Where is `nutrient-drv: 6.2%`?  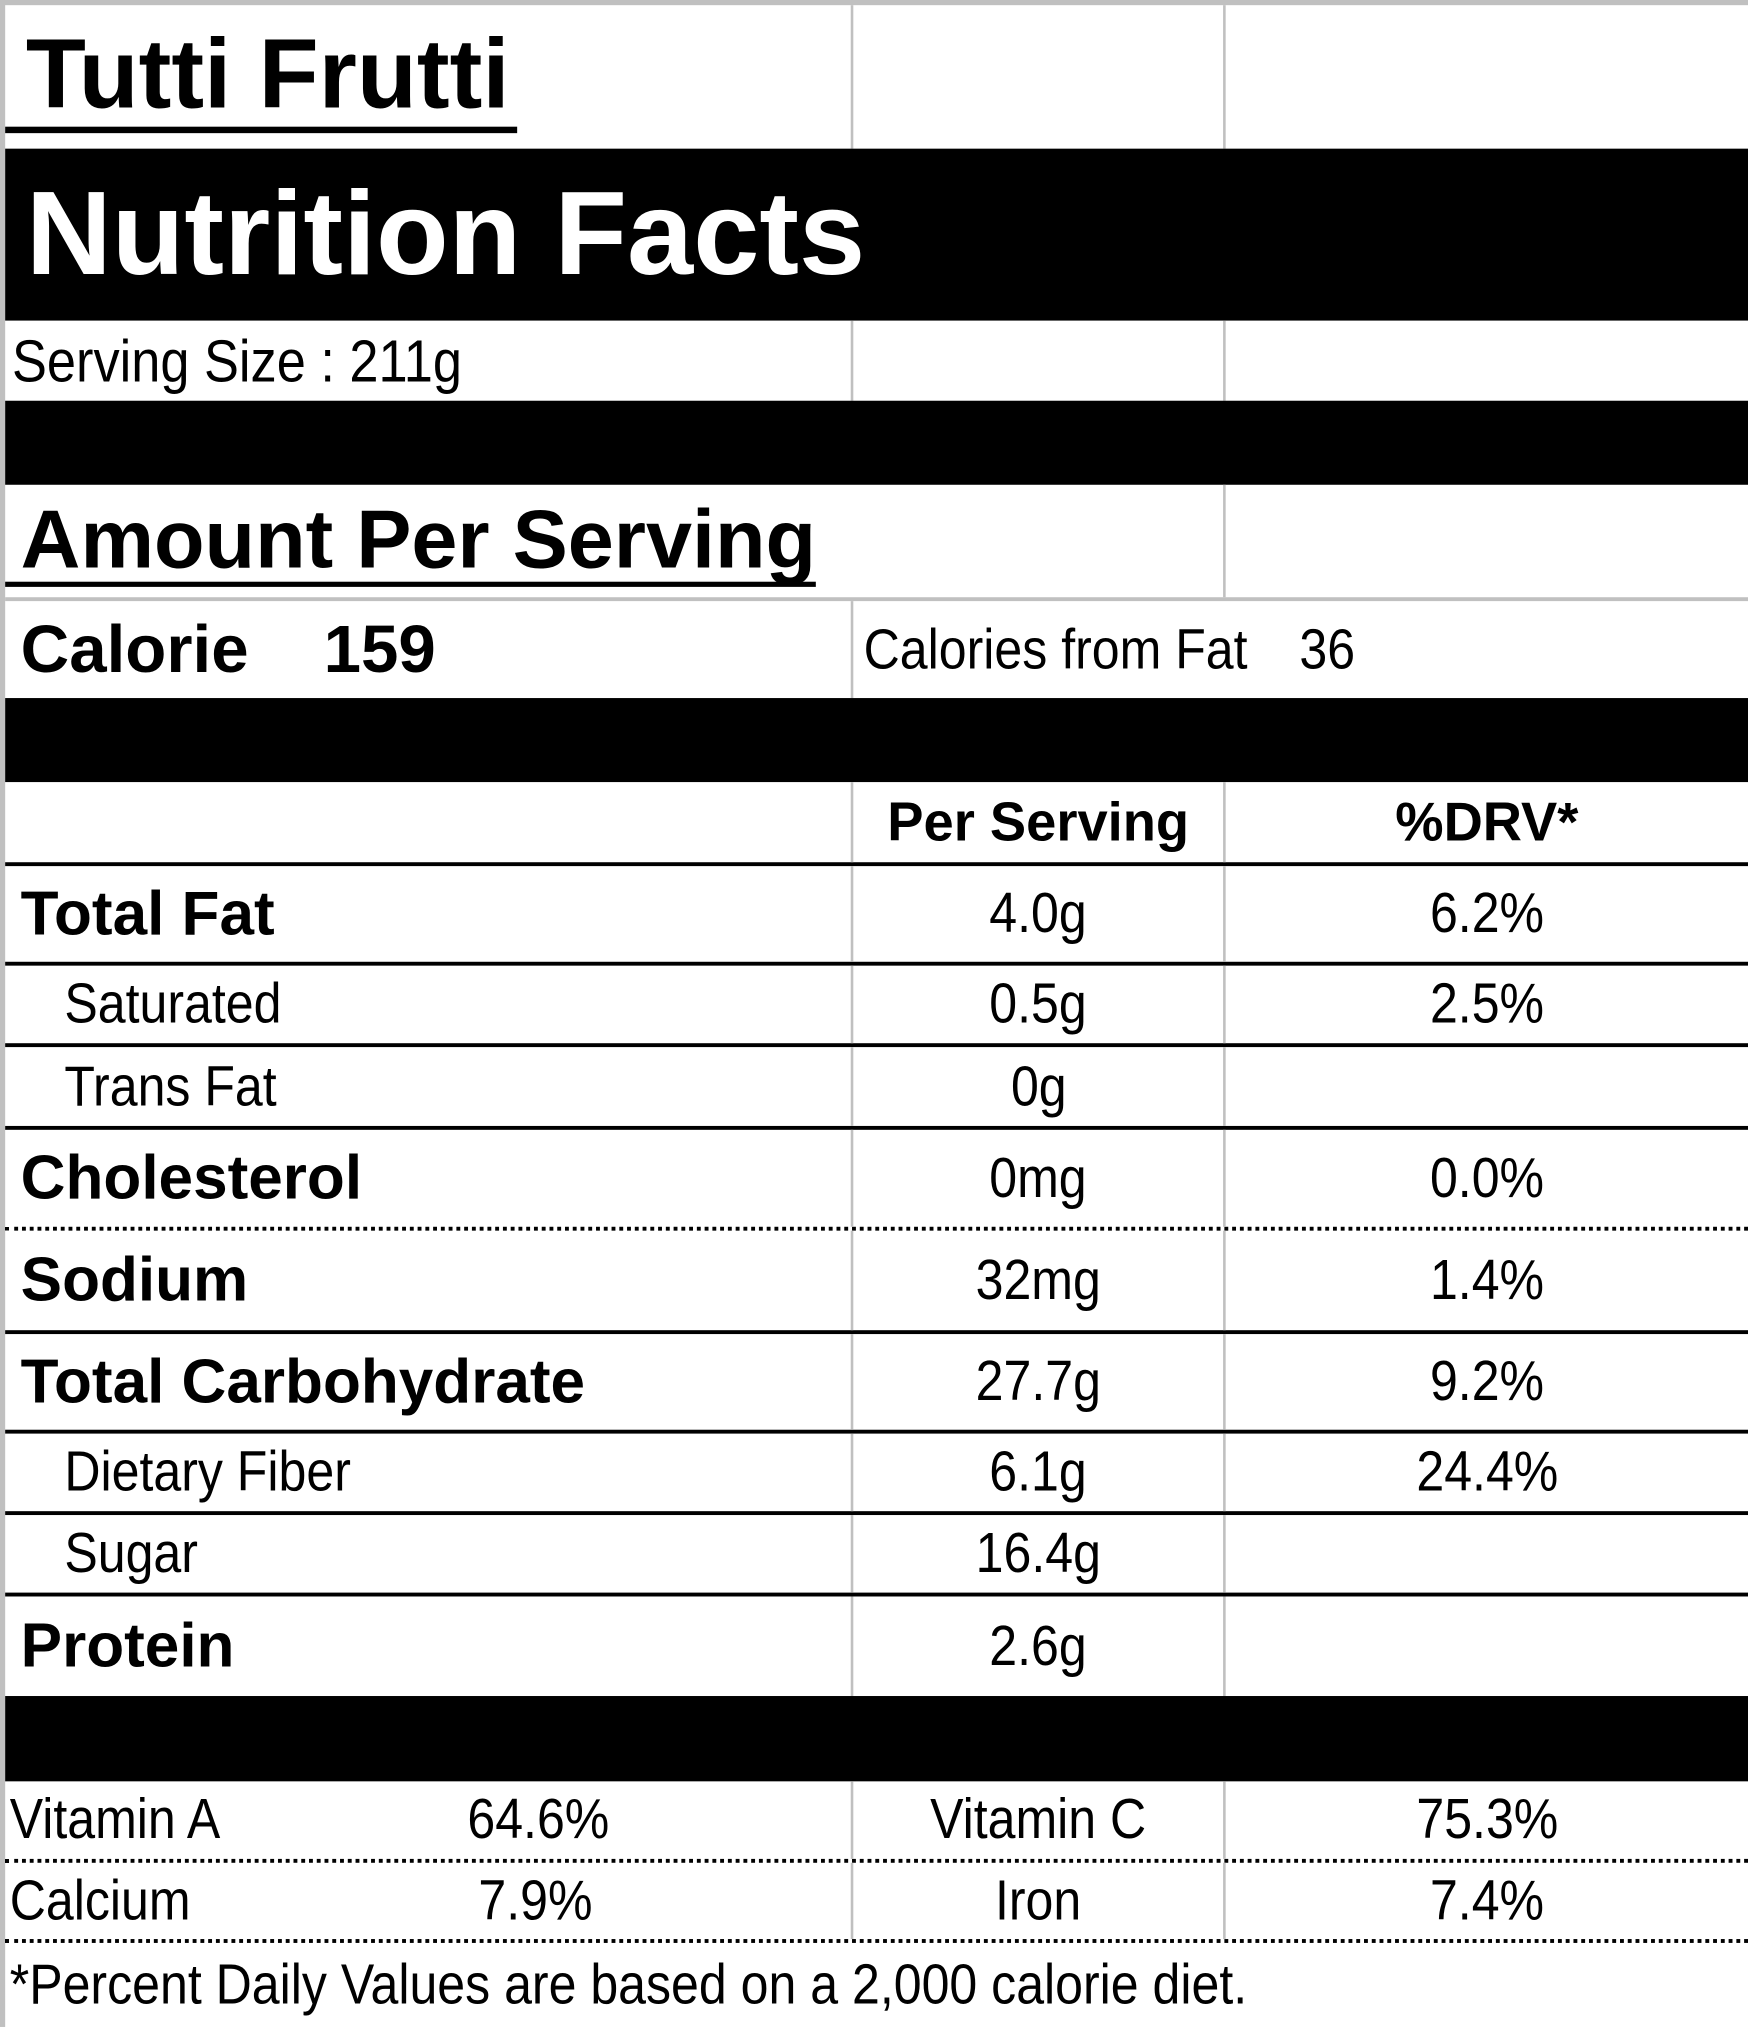
nutrient-drv: 6.2% is located at coordinates (1486, 913).